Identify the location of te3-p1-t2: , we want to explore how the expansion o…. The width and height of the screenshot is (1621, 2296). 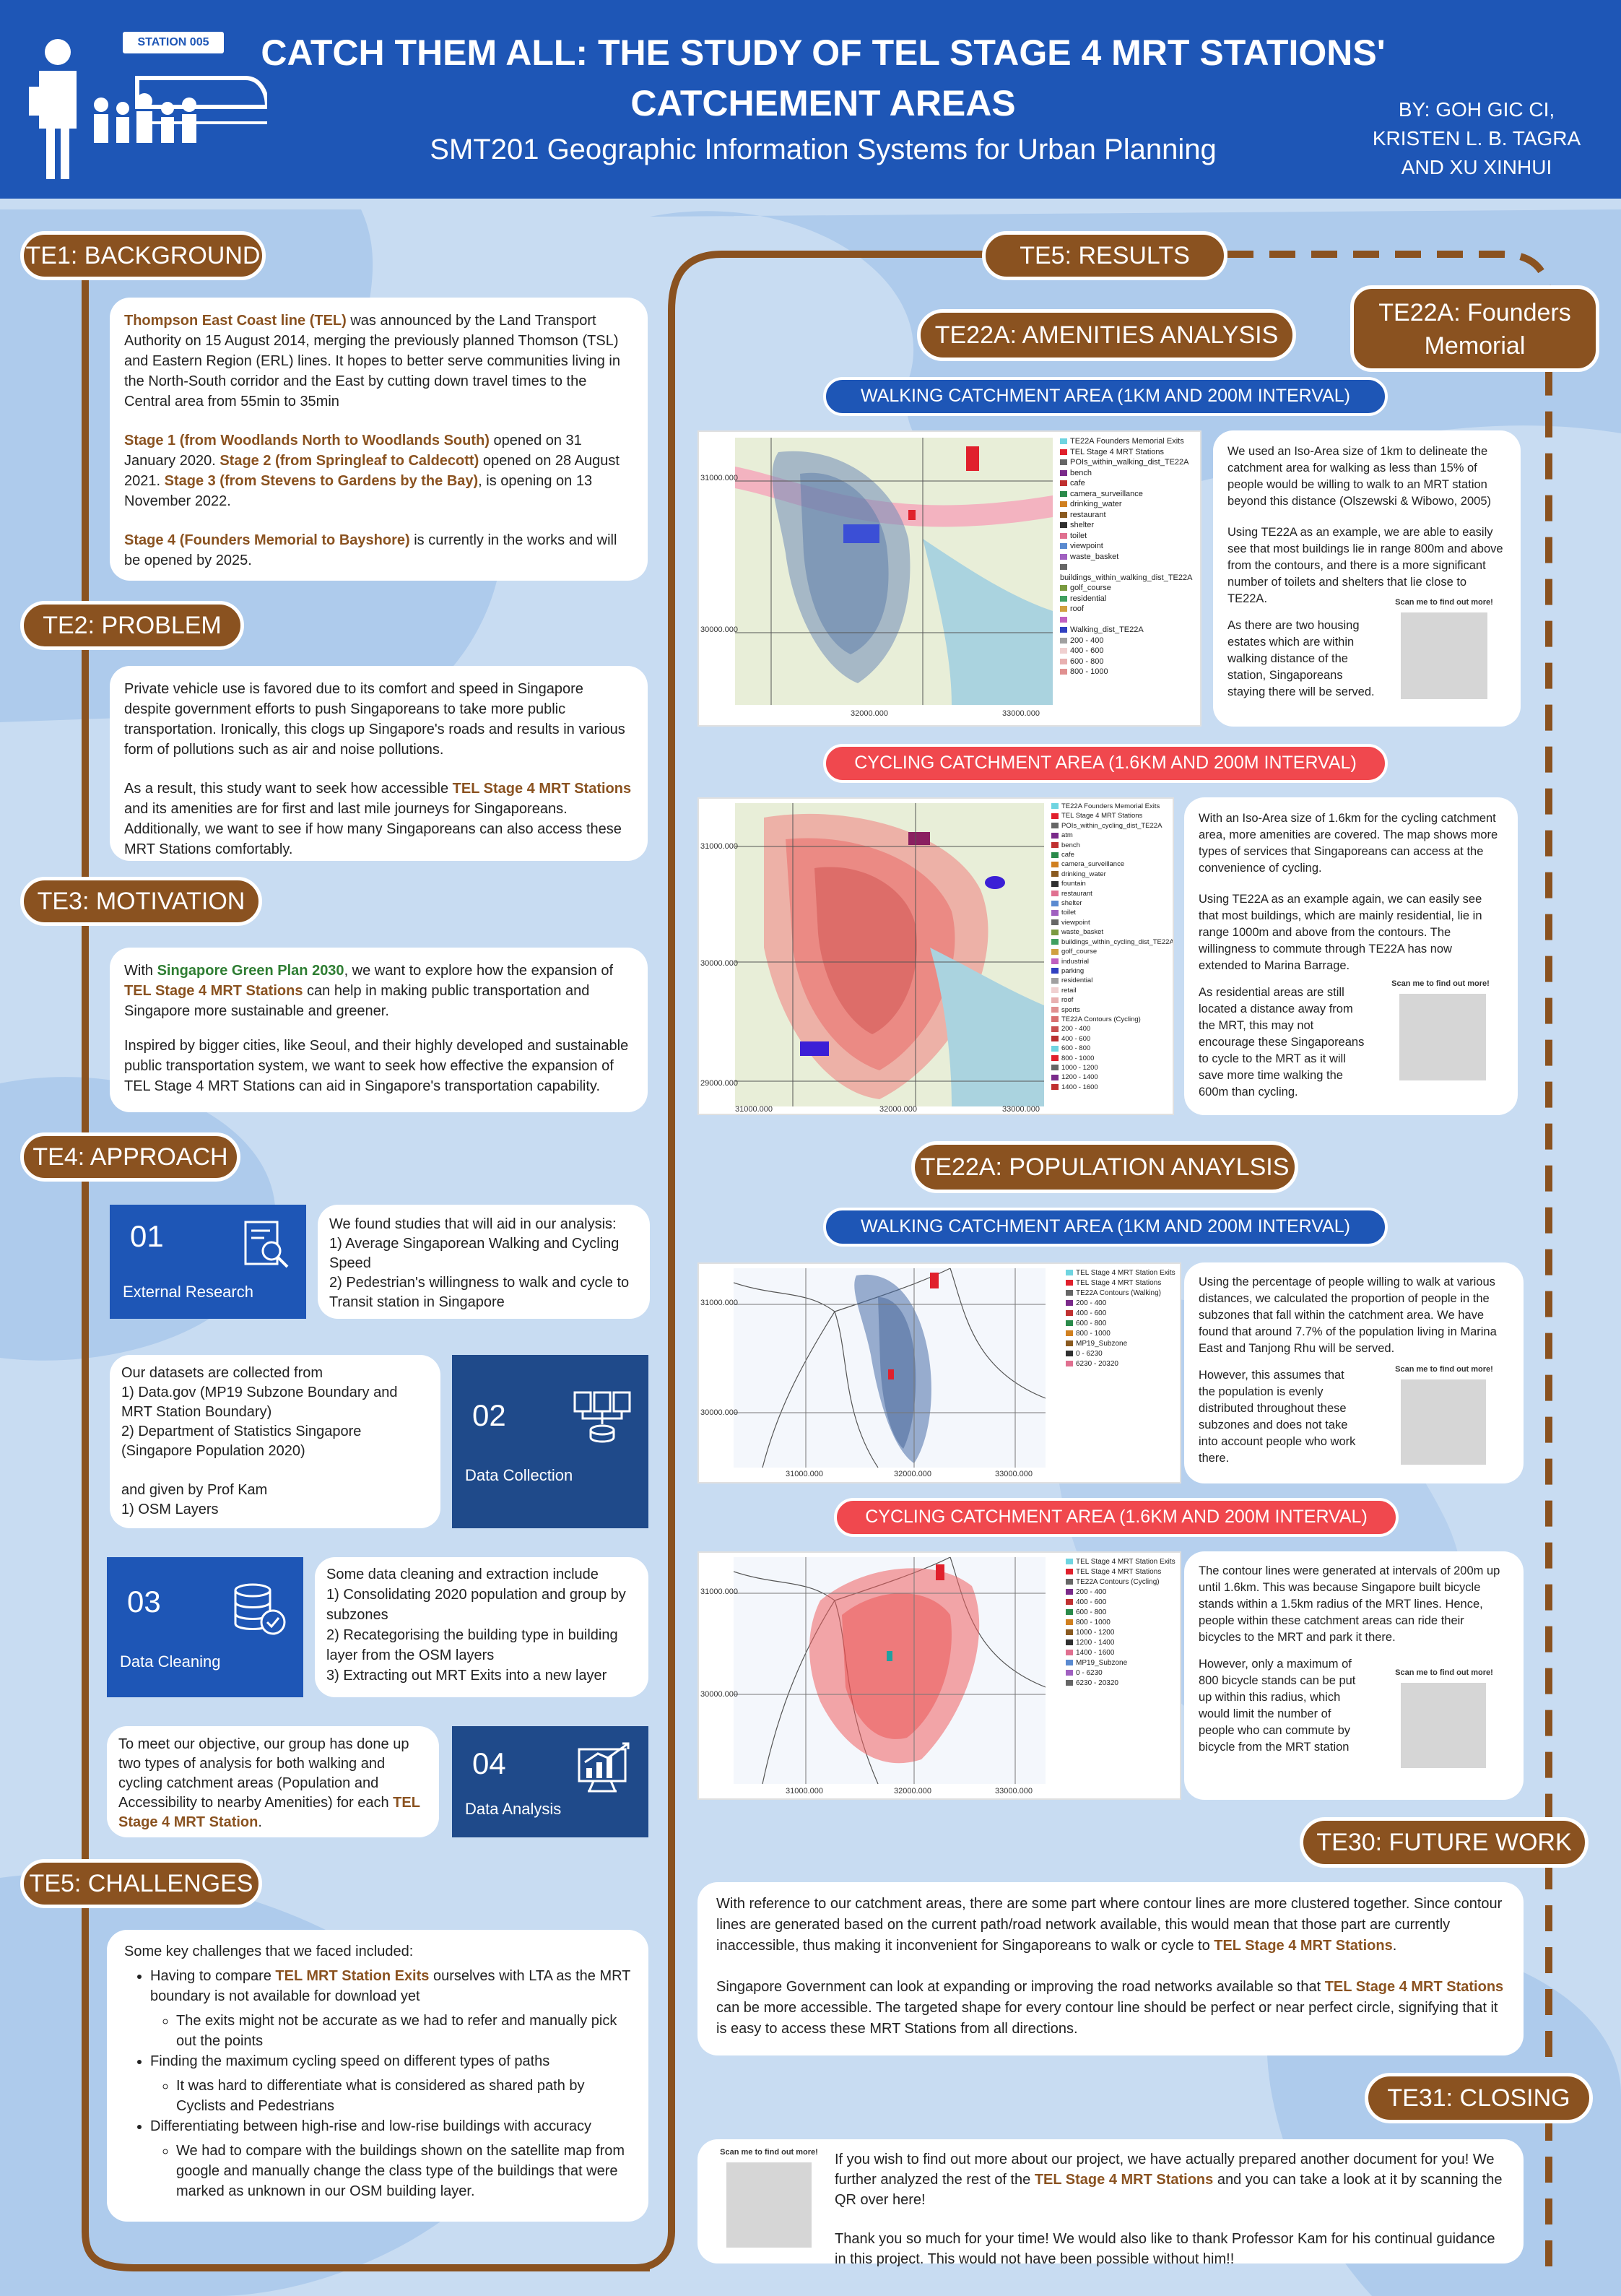
(479, 971).